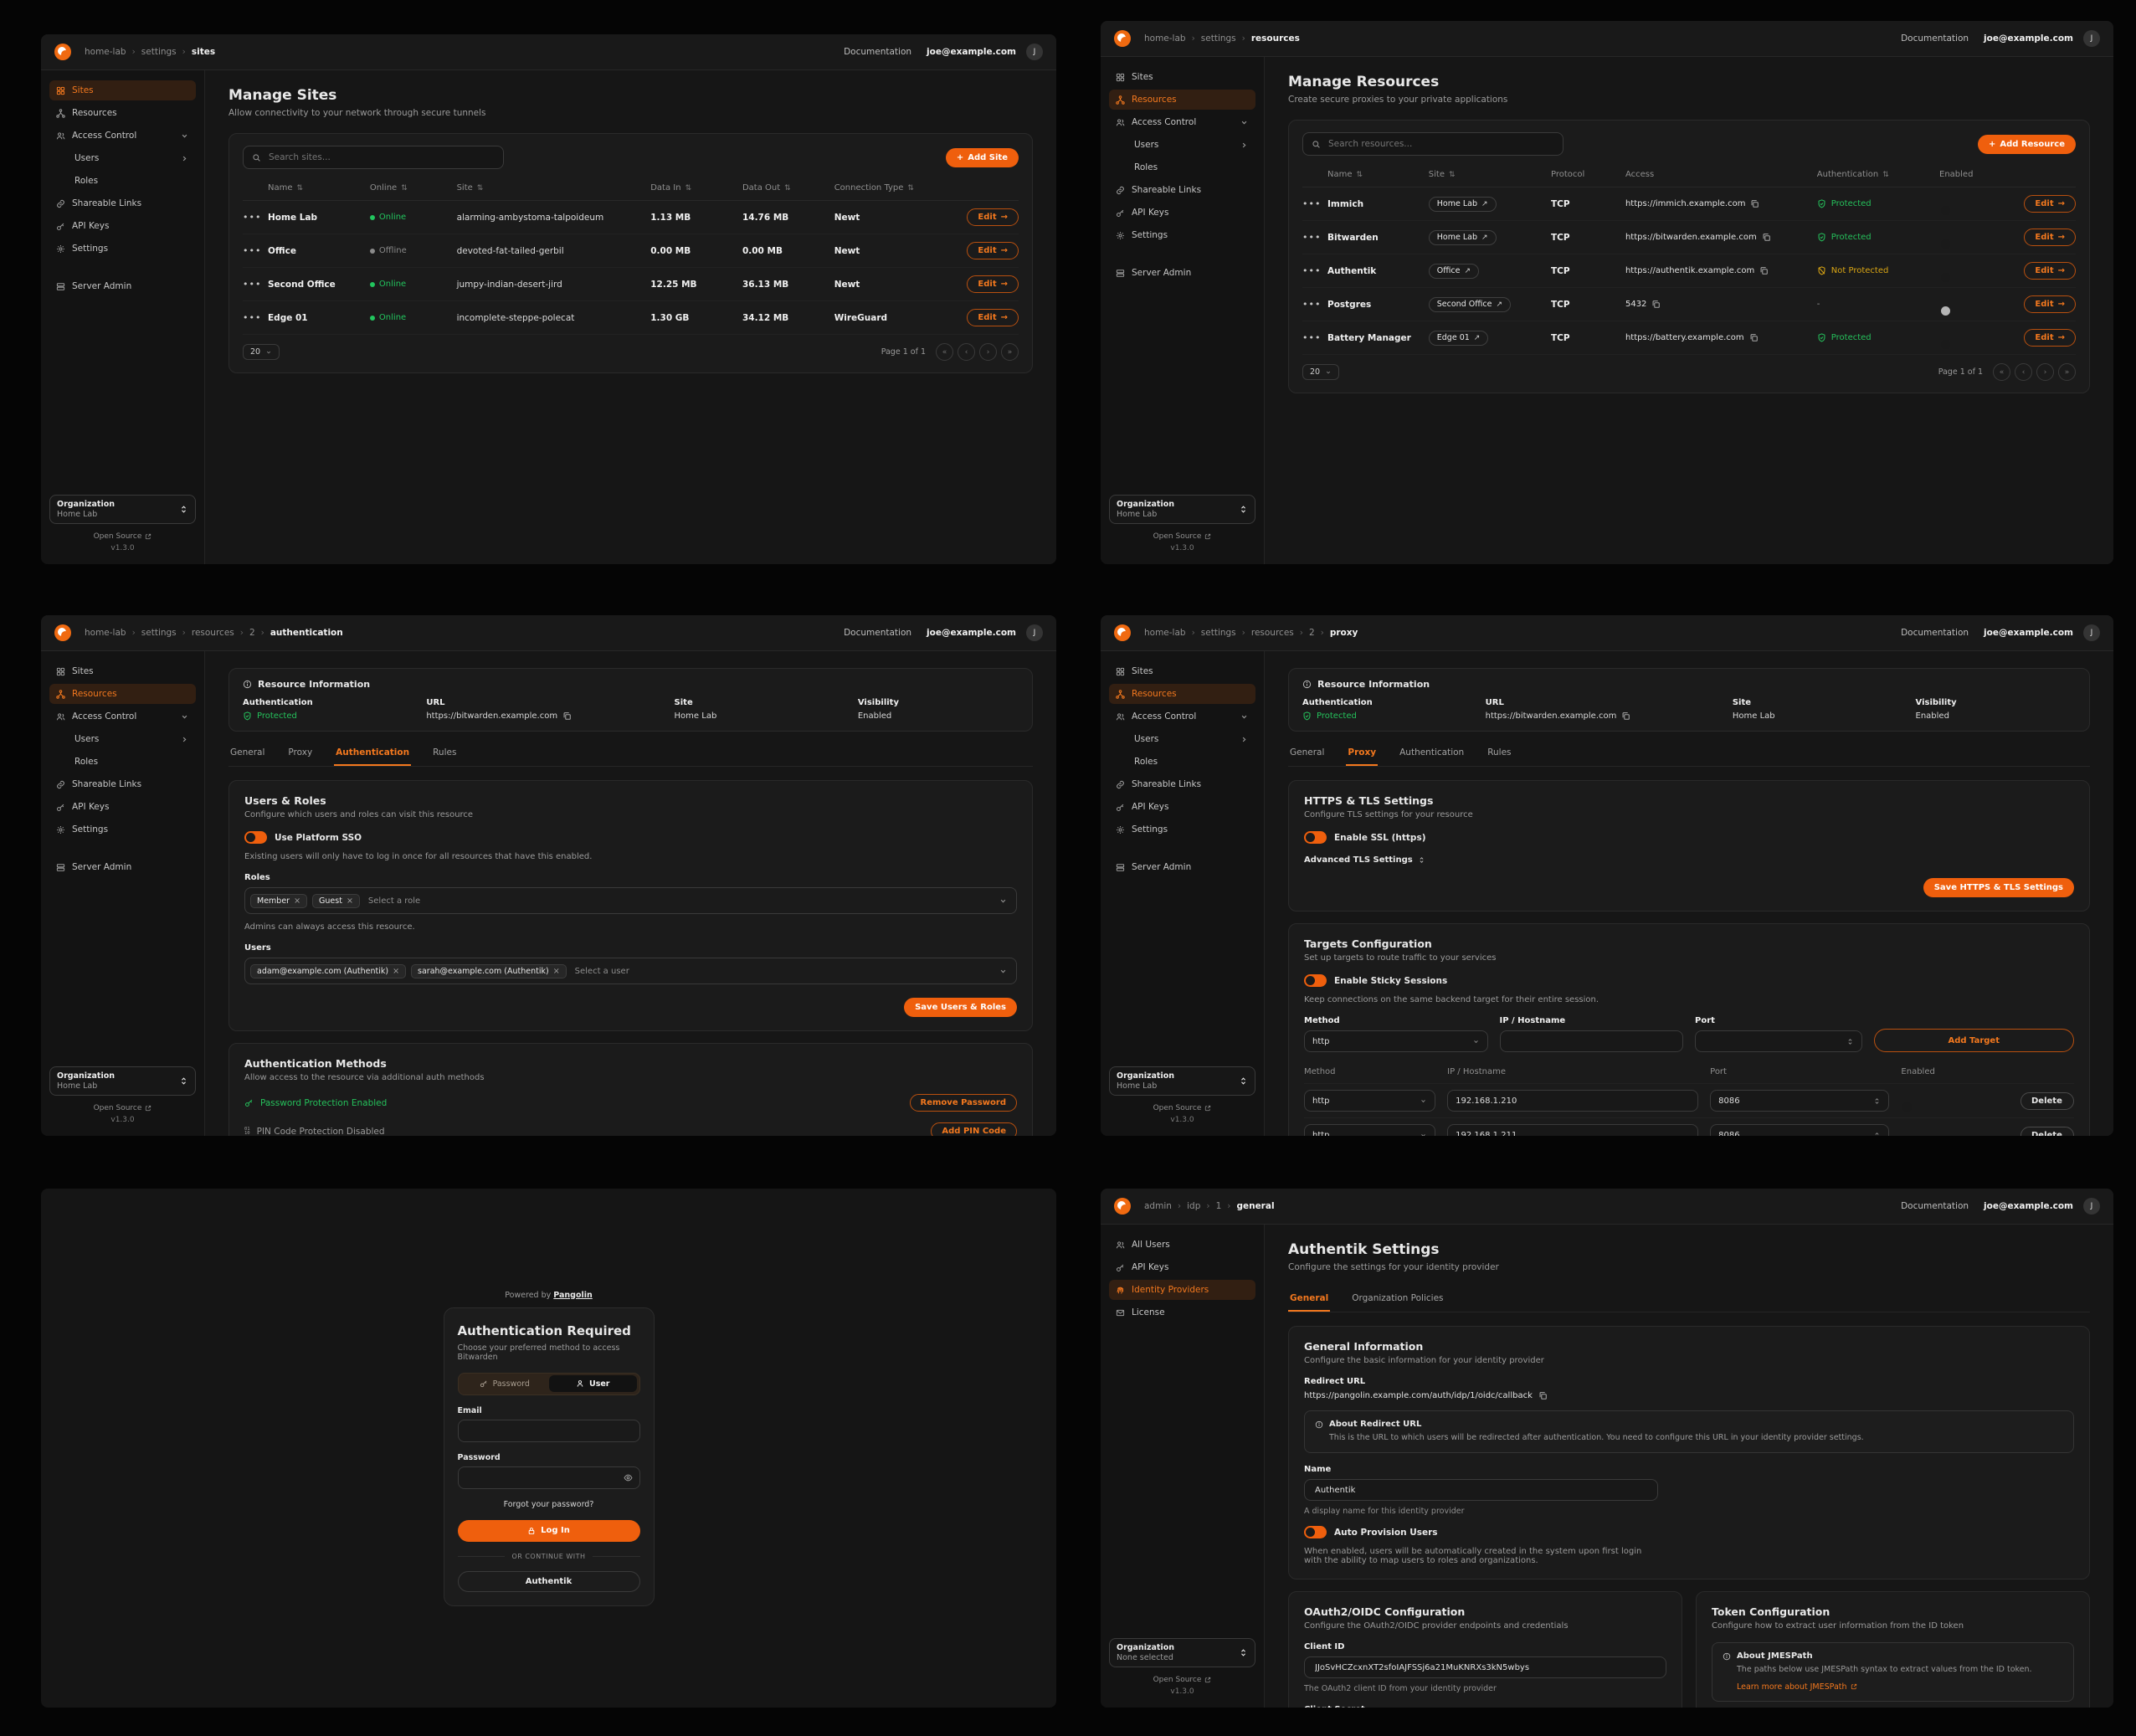  Describe the element at coordinates (2045, 372) in the screenshot. I see `next-page-button: ›` at that location.